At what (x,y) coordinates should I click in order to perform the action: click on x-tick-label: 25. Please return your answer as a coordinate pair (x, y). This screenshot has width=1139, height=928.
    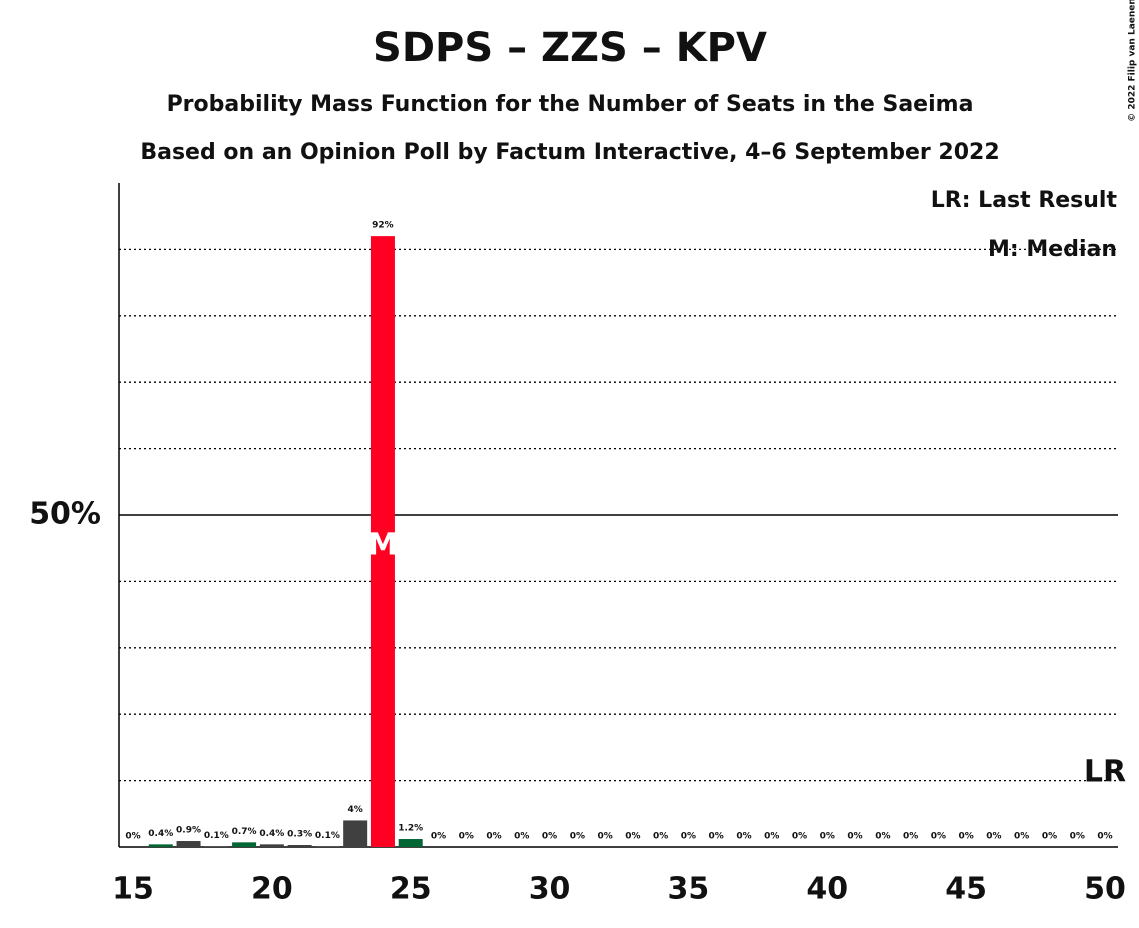
    Looking at the image, I should click on (411, 889).